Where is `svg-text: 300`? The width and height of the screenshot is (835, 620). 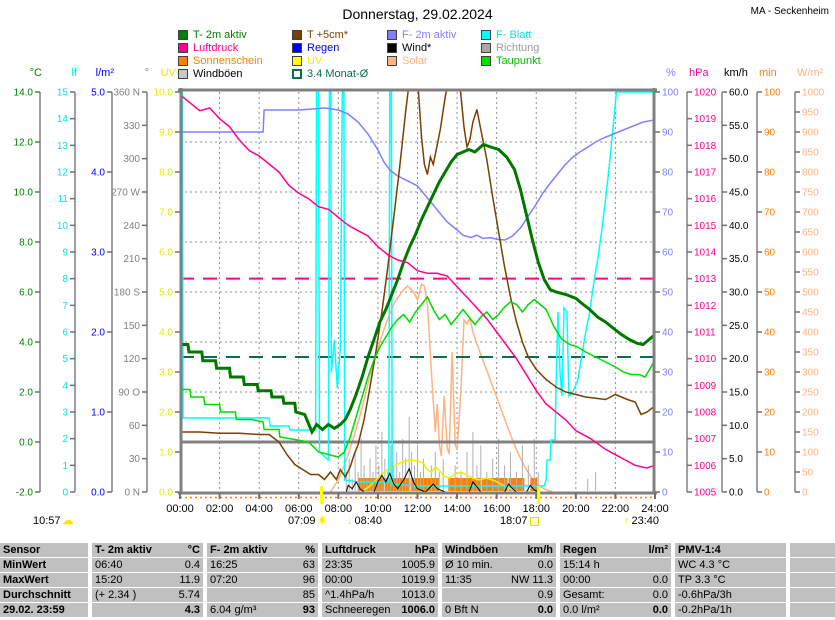
svg-text: 300 is located at coordinates (131, 159).